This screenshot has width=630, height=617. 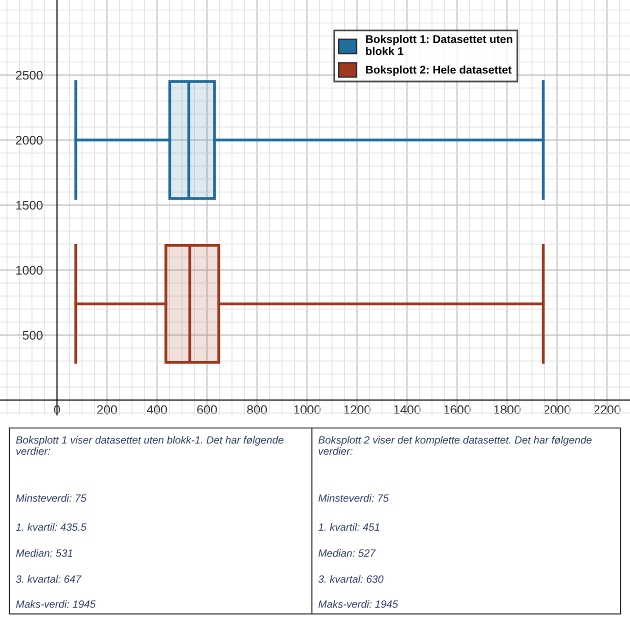 What do you see at coordinates (349, 527) in the screenshot?
I see `text: 1. kvartil: 451` at bounding box center [349, 527].